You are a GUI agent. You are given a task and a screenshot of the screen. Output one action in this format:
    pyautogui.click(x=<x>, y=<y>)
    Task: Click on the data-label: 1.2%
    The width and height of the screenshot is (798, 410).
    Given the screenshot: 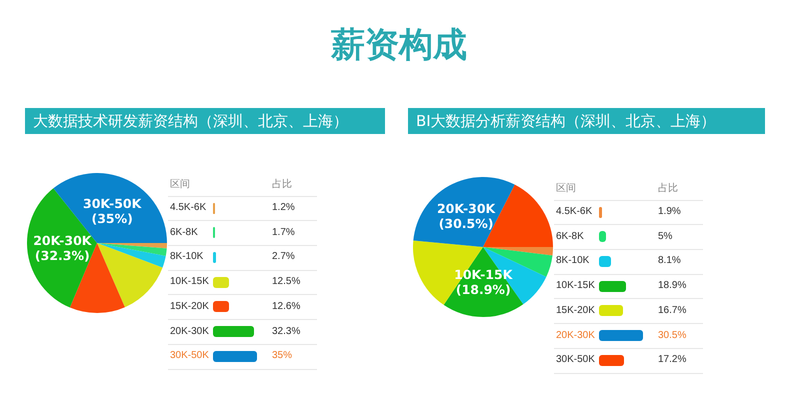 What is the action you would take?
    pyautogui.click(x=283, y=208)
    